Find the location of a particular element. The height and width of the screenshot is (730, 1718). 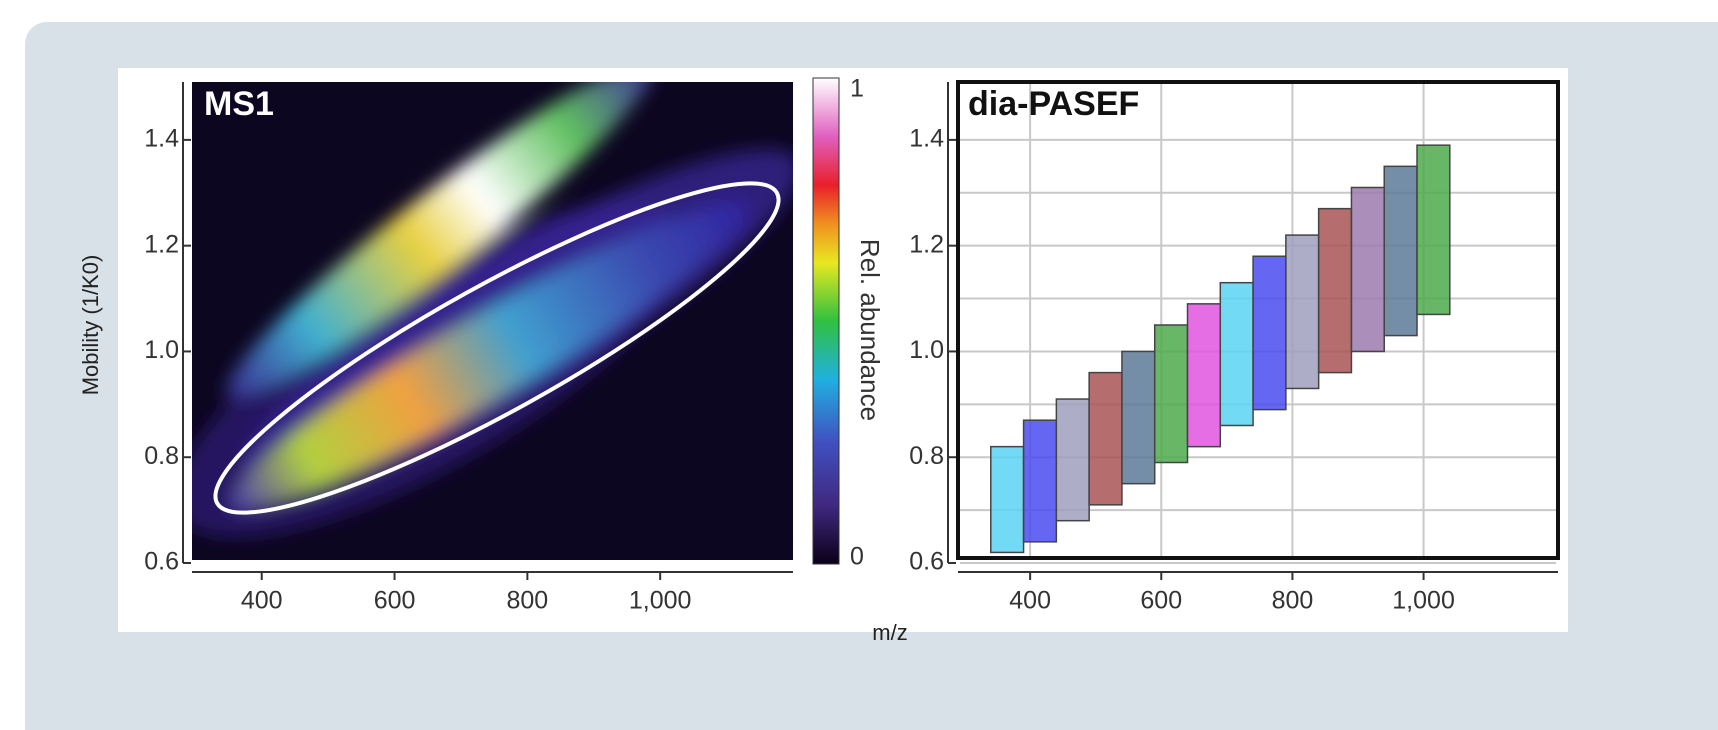

chart-title: MS1 is located at coordinates (239, 104).